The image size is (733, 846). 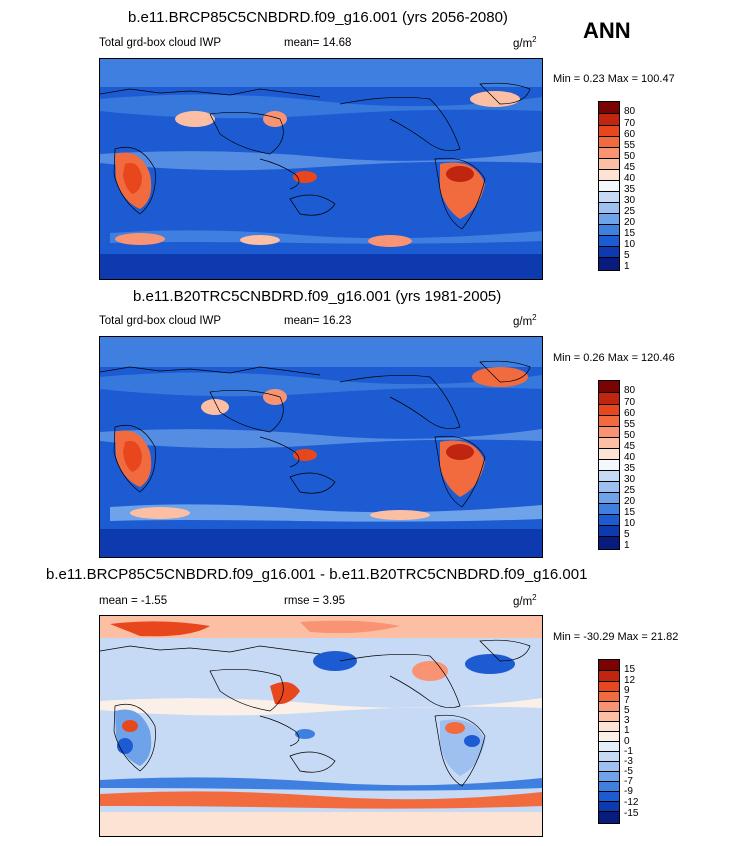 I want to click on panel-3-units: g/m2, so click(x=525, y=600).